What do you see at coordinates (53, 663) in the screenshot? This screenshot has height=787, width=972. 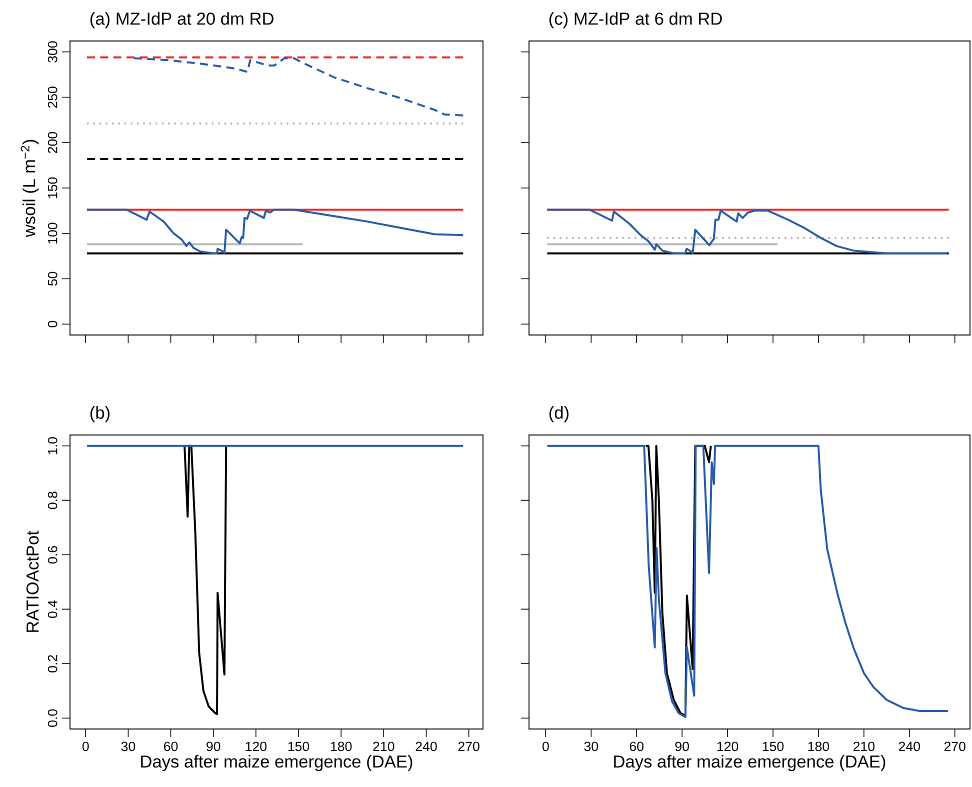 I see `y-tick-label: 0.2` at bounding box center [53, 663].